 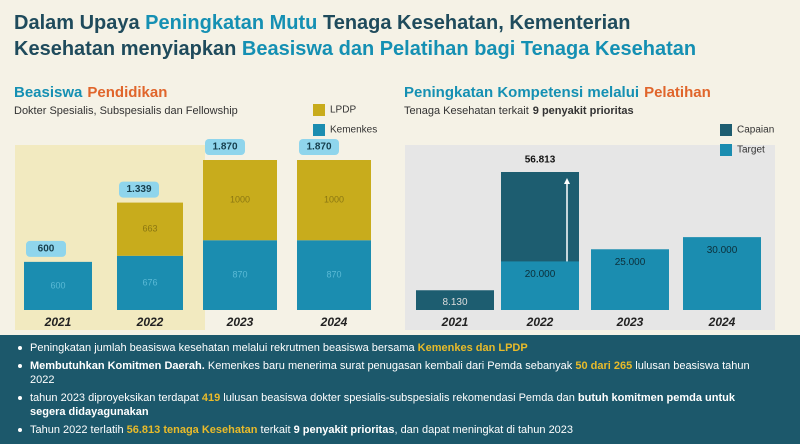 What do you see at coordinates (567, 181) in the screenshot?
I see `arrow-head` at bounding box center [567, 181].